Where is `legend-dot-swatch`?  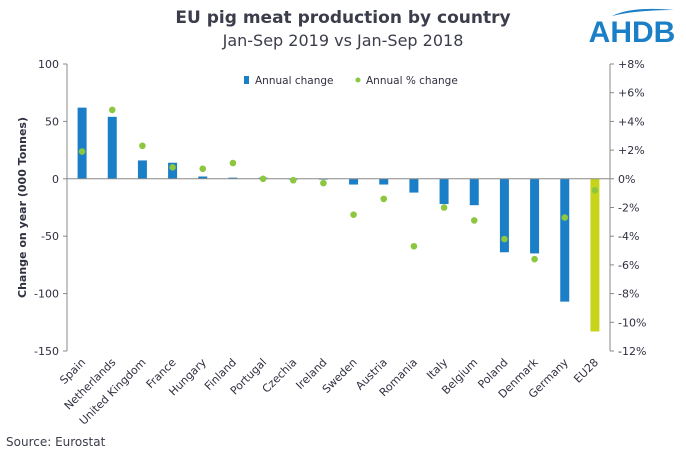
legend-dot-swatch is located at coordinates (358, 80).